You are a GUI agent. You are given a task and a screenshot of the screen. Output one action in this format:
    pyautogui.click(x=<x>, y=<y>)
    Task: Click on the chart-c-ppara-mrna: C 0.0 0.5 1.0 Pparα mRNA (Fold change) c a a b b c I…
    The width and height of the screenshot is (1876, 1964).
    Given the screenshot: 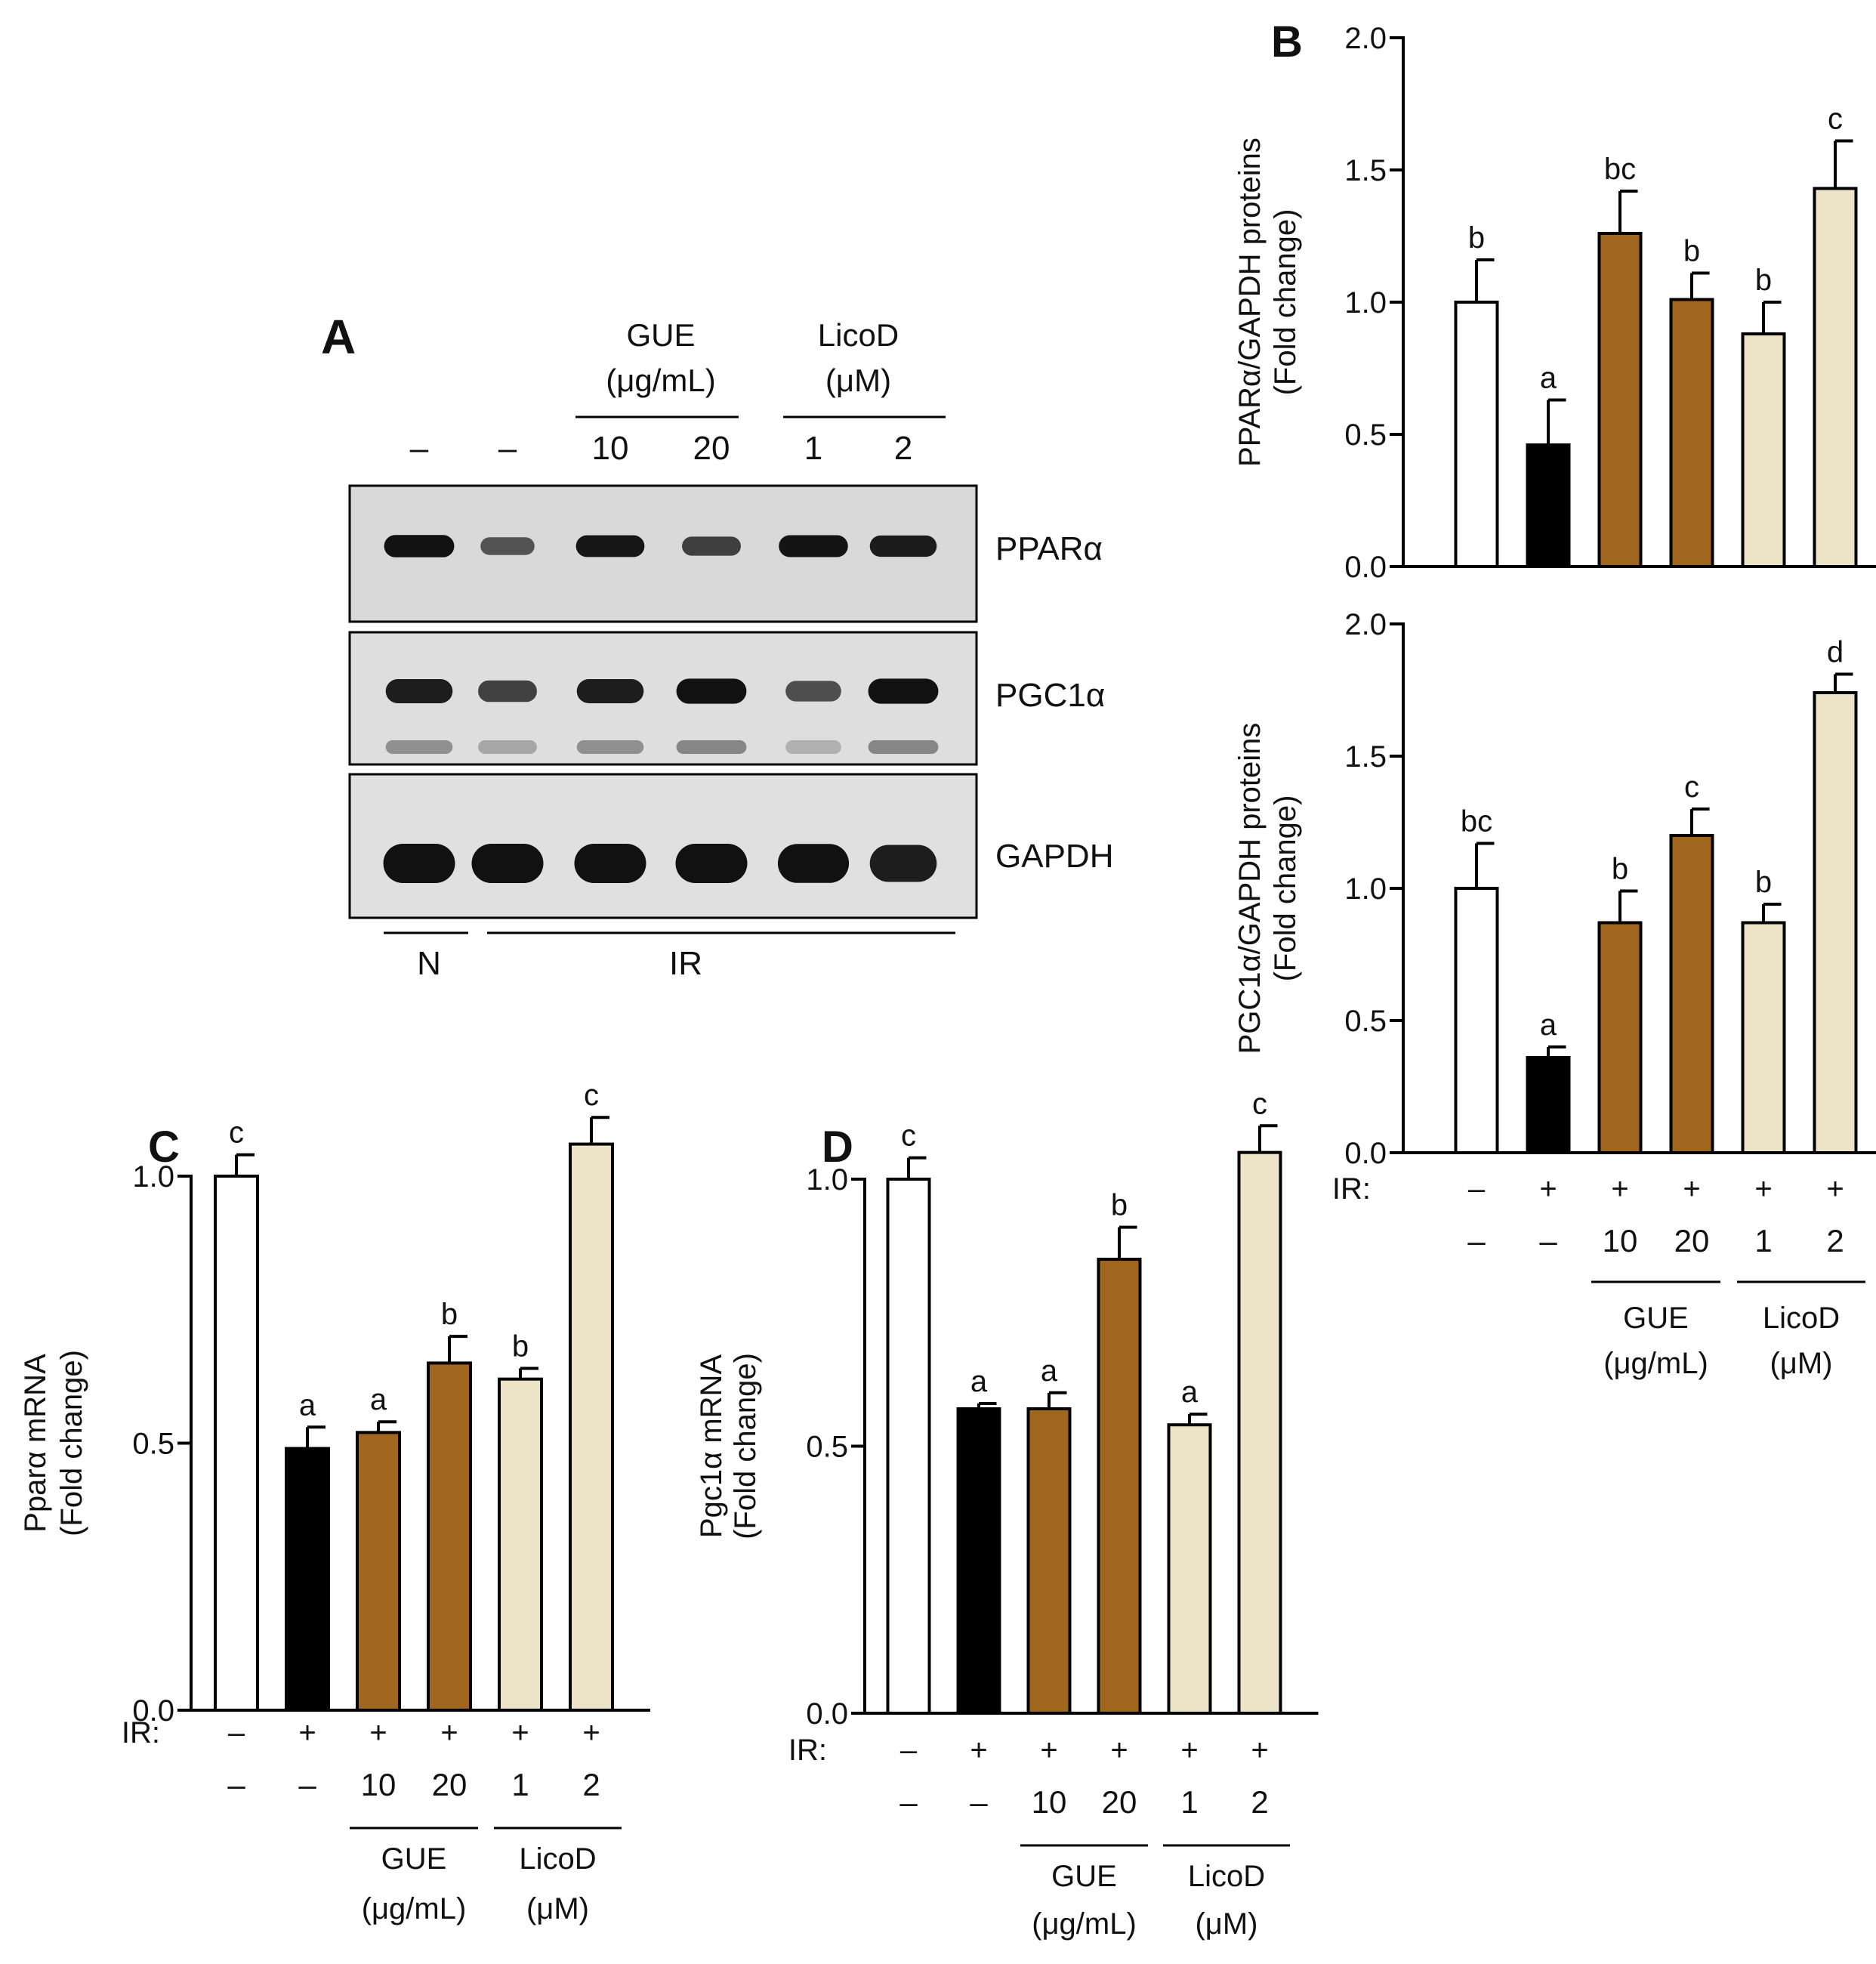 What is the action you would take?
    pyautogui.click(x=334, y=1502)
    